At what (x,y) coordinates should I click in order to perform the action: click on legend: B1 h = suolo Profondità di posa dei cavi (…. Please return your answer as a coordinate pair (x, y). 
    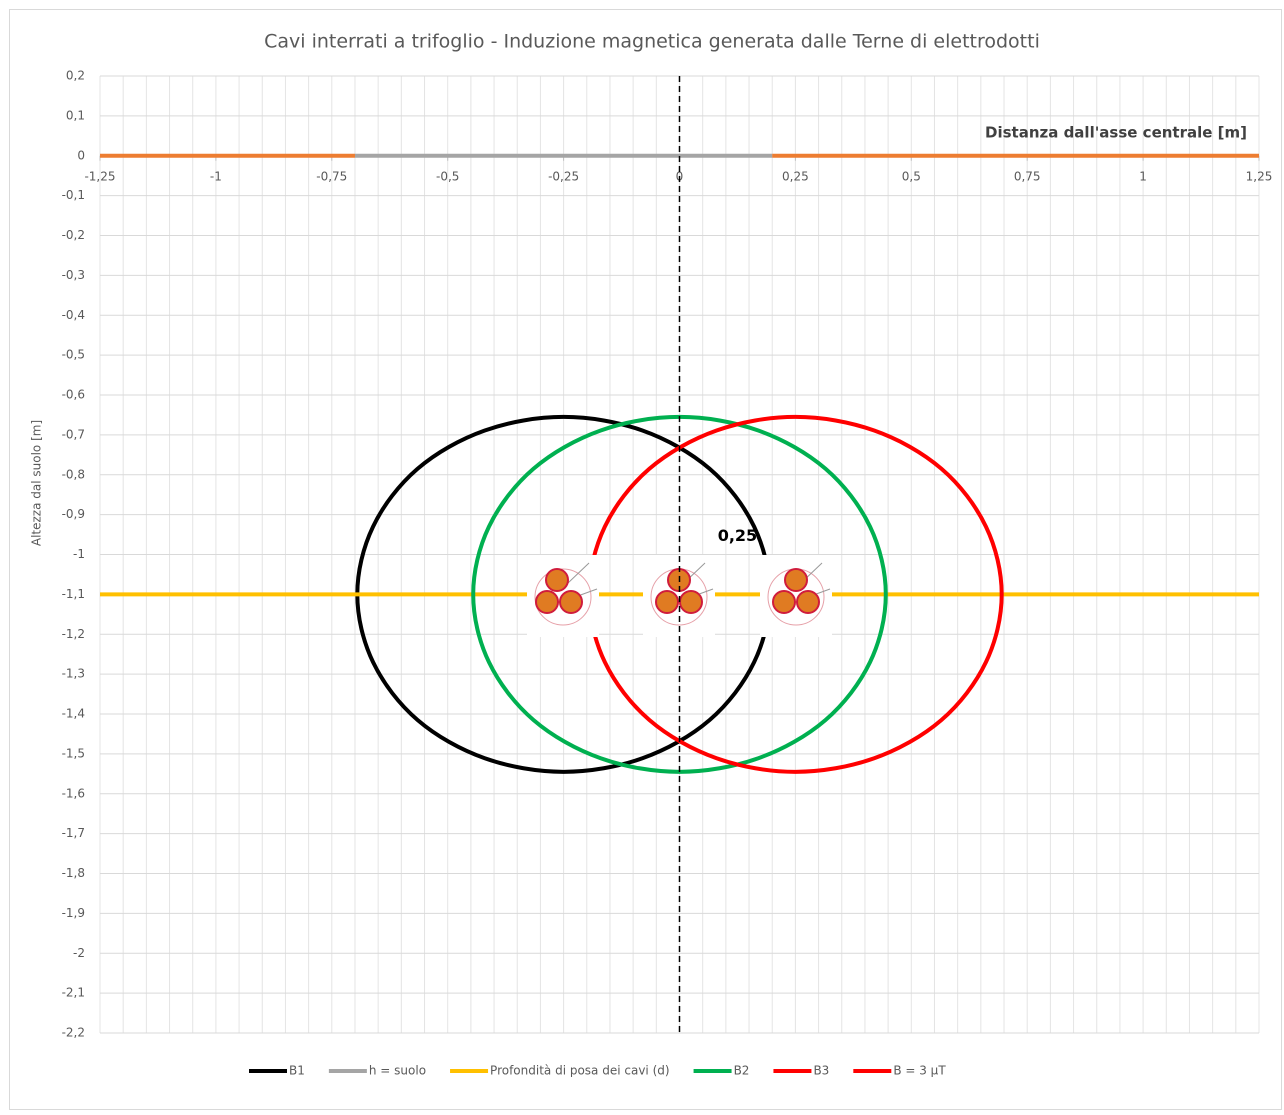
    Looking at the image, I should click on (597, 1071).